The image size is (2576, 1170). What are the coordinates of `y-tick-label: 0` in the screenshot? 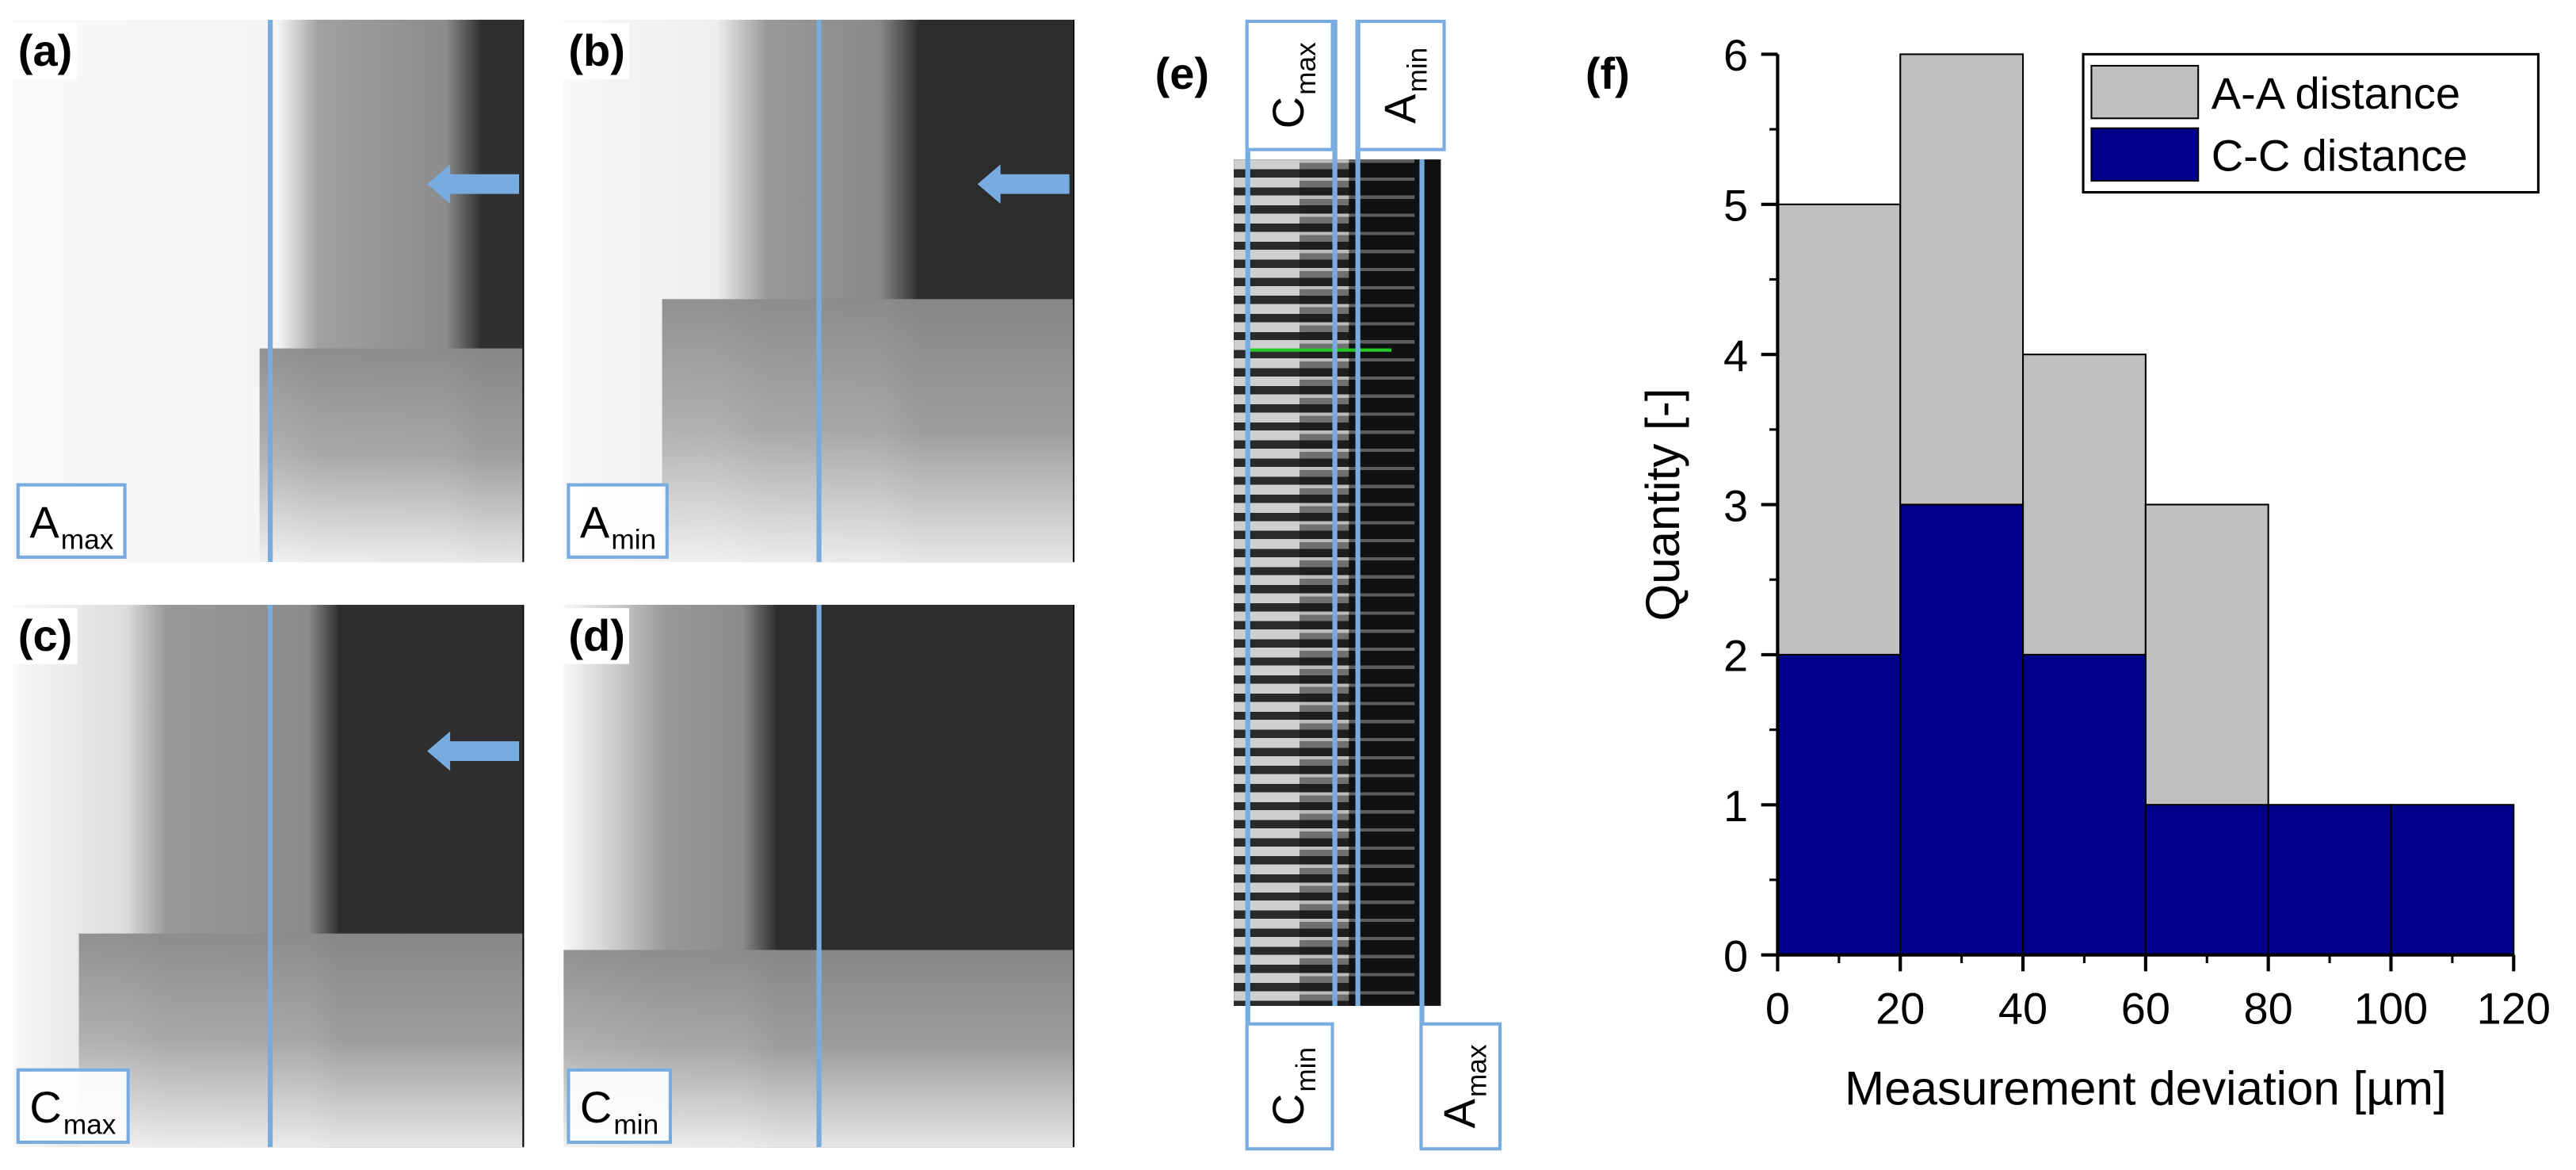 It's located at (1735, 956).